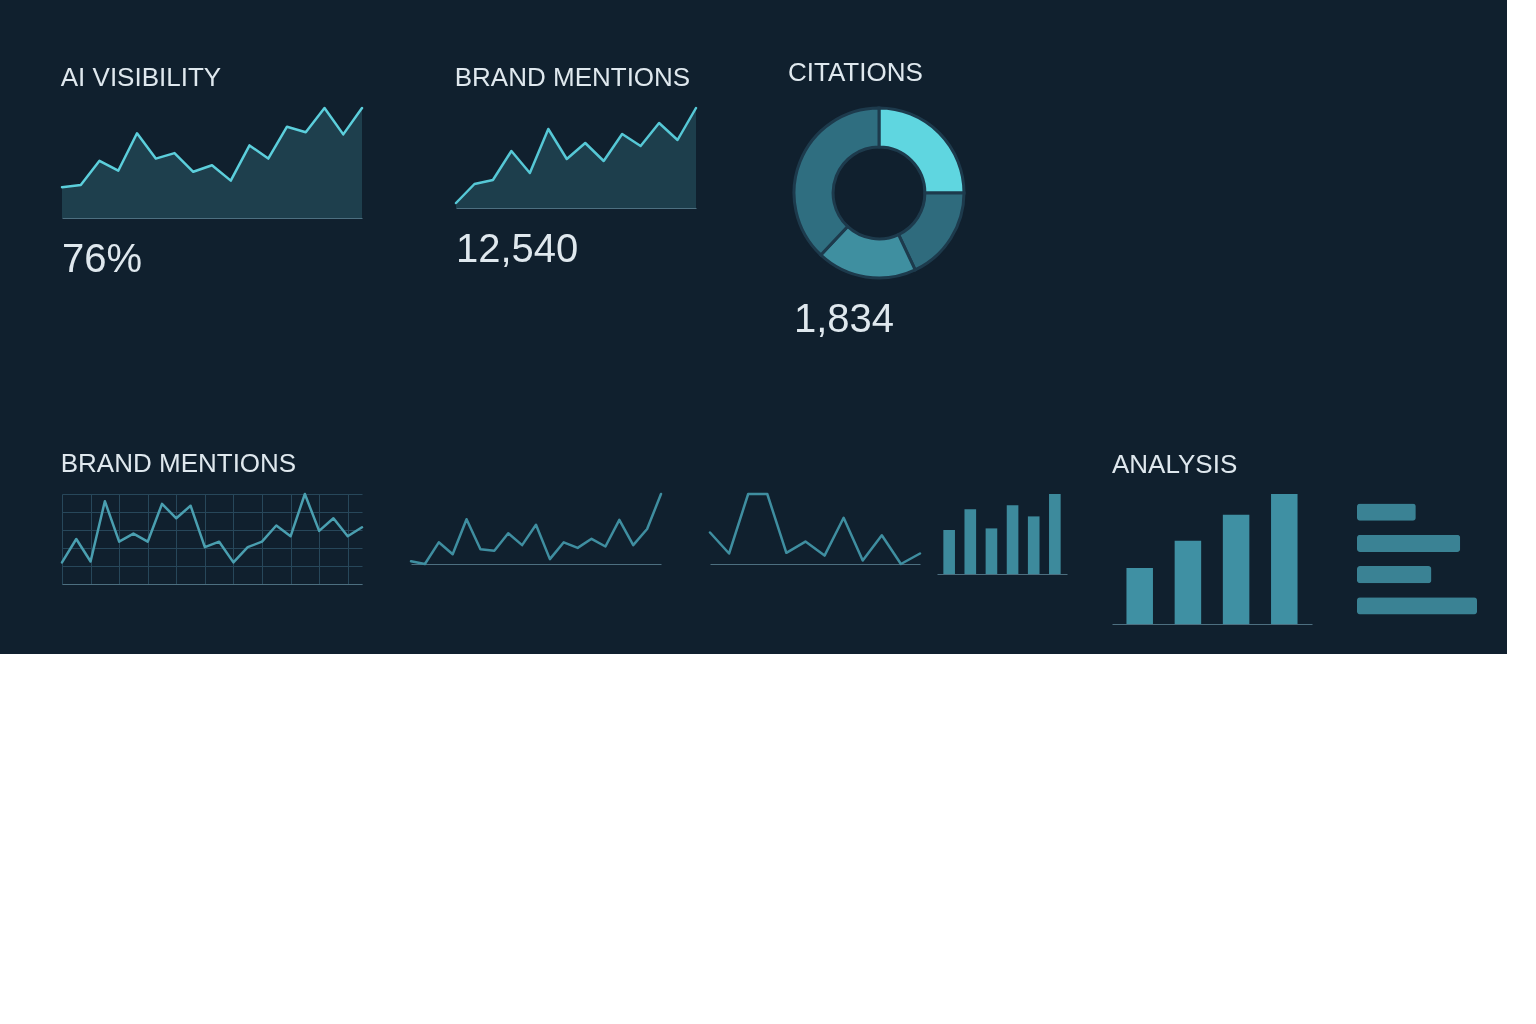 Image resolution: width=1536 pixels, height=1024 pixels. What do you see at coordinates (102, 258) in the screenshot?
I see `text: 76%` at bounding box center [102, 258].